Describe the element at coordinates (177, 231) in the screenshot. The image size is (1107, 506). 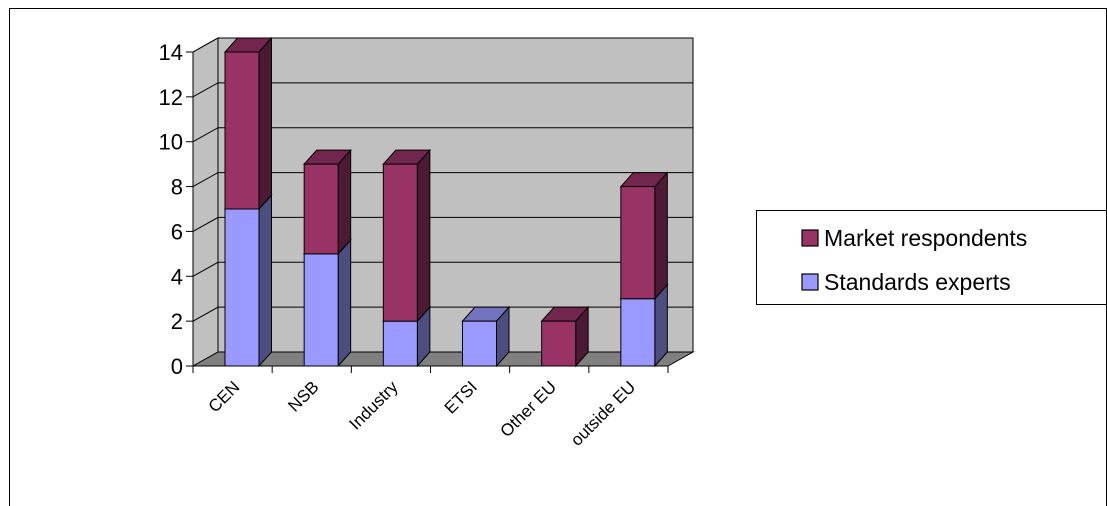
I see `y-tick-label: 6` at that location.